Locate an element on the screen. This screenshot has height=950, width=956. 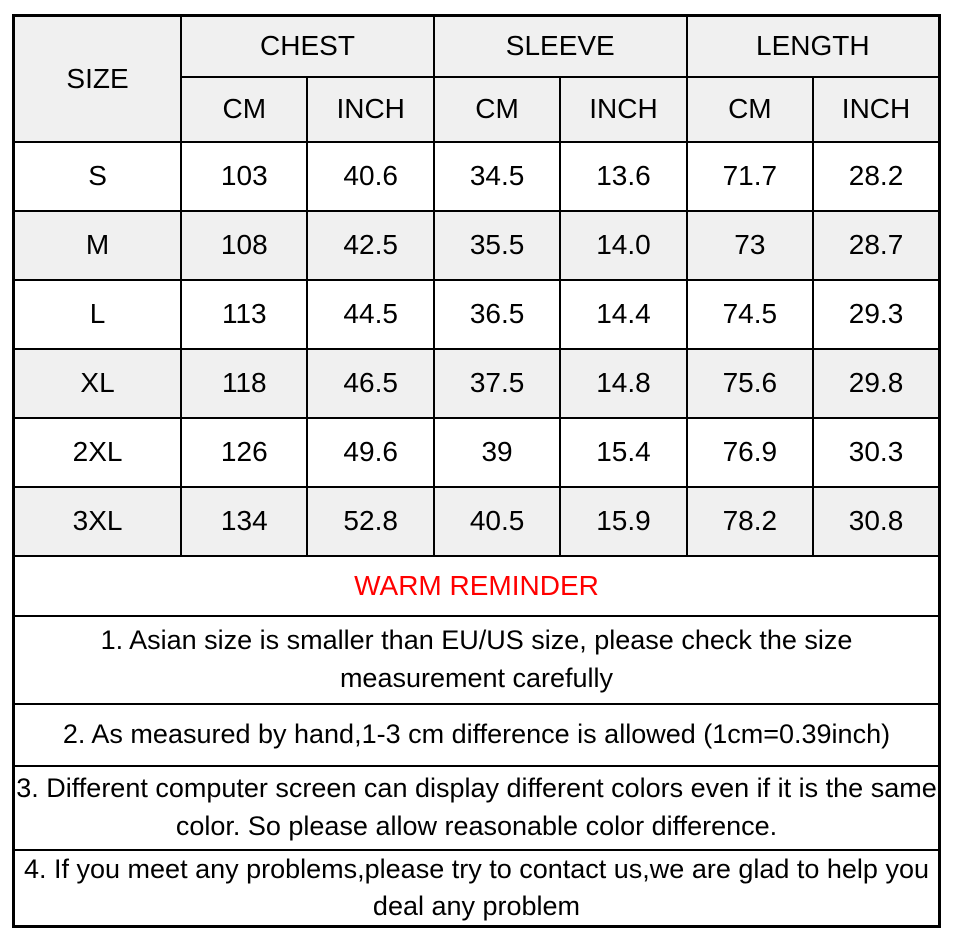
value-cell: 134 is located at coordinates (244, 521).